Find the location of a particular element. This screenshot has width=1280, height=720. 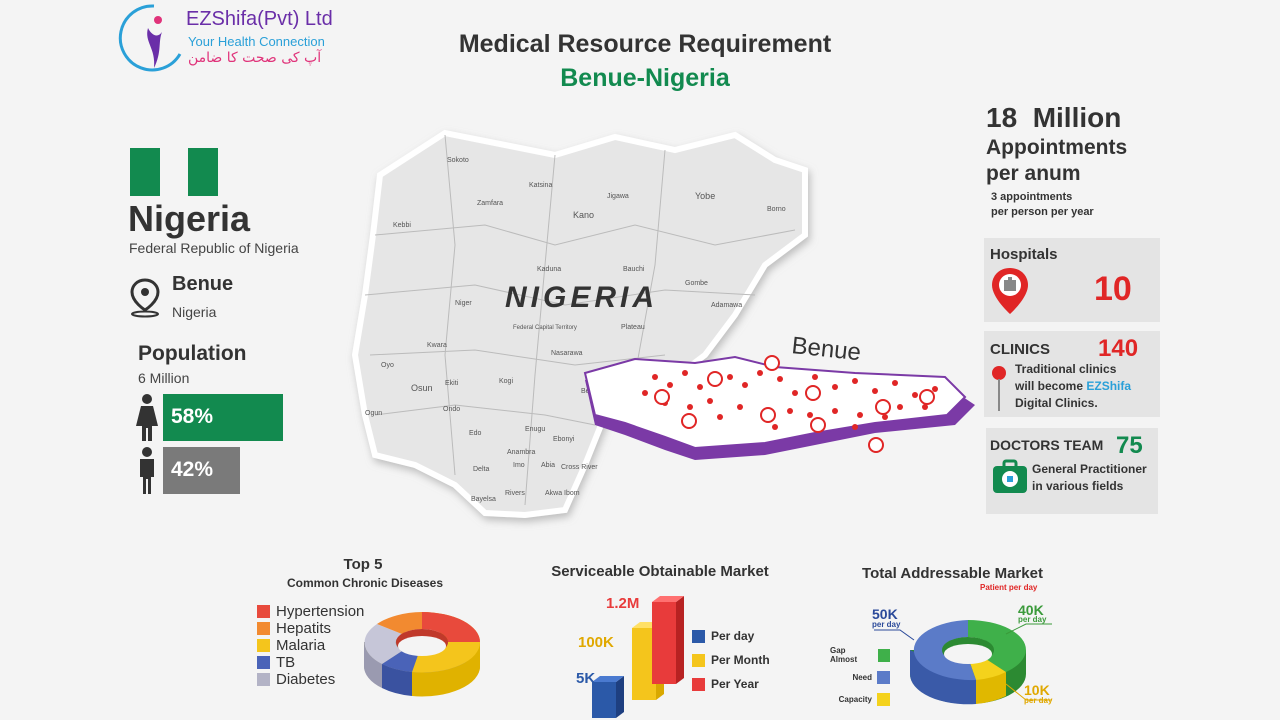

tam-callout-lines is located at coordinates (963, 662).